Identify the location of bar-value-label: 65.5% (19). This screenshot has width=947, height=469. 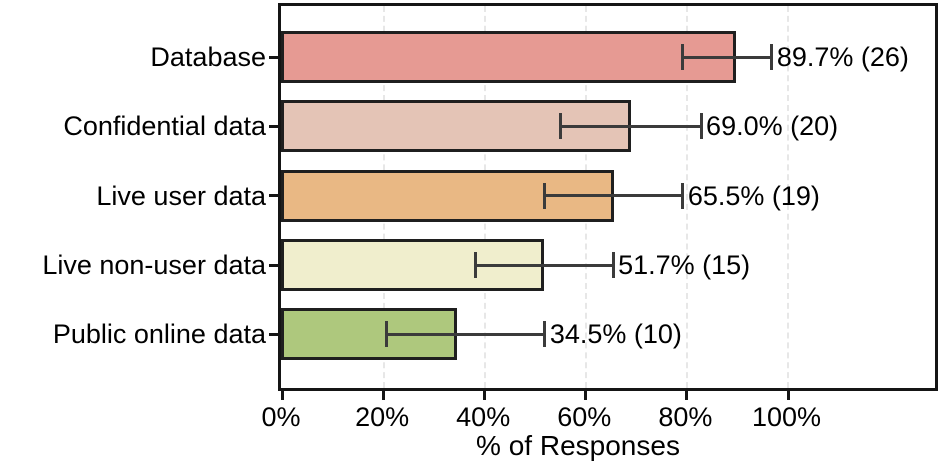
(753, 195).